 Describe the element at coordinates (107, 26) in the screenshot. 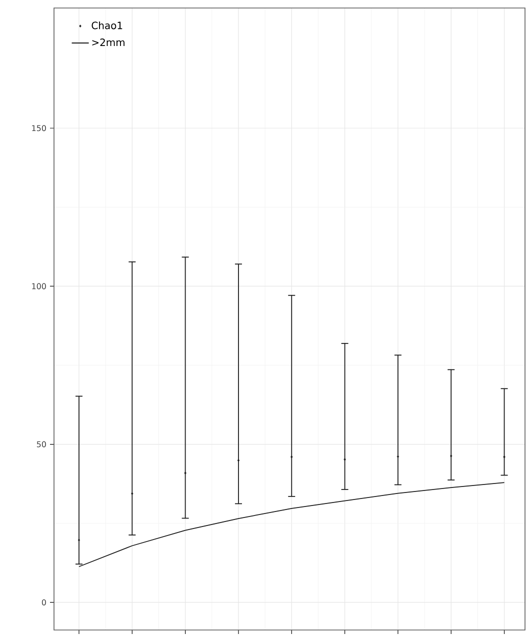

I see `legend-label: Chao1` at that location.